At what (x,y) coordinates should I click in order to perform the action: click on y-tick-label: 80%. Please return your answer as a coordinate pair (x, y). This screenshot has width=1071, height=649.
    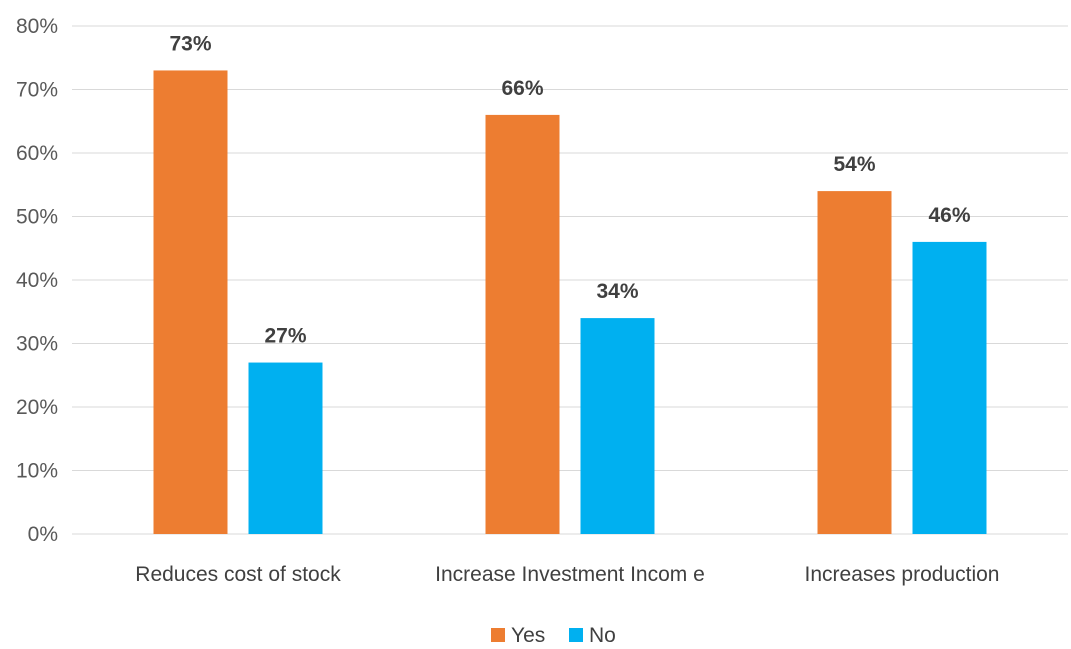
    Looking at the image, I should click on (37, 26).